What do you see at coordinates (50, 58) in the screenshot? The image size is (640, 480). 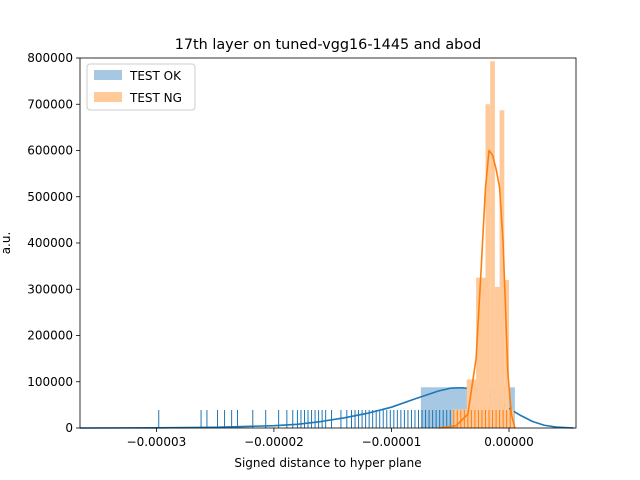 I see `y-tick-label: 800000` at bounding box center [50, 58].